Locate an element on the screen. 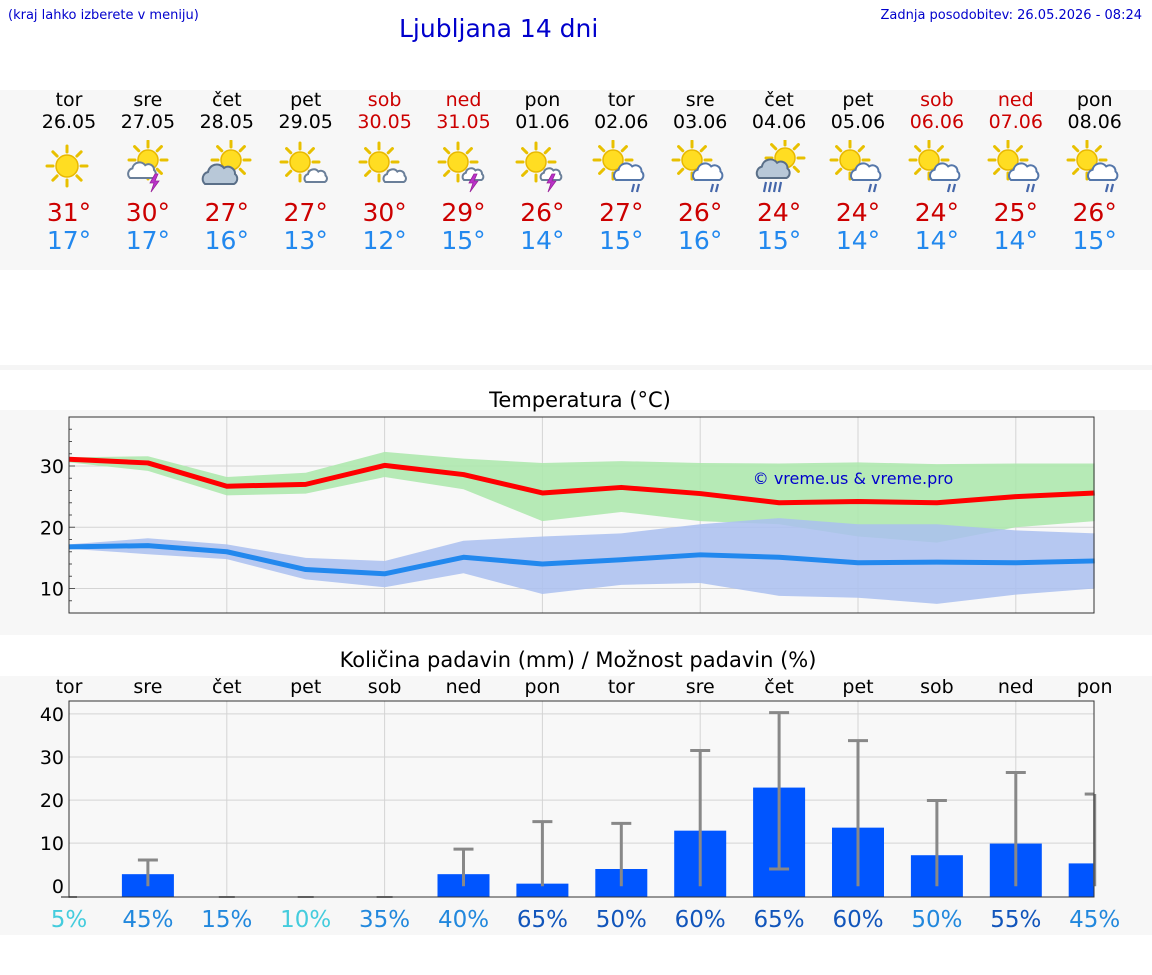 The width and height of the screenshot is (1152, 975). precip-probability-label: 55% is located at coordinates (1015, 920).